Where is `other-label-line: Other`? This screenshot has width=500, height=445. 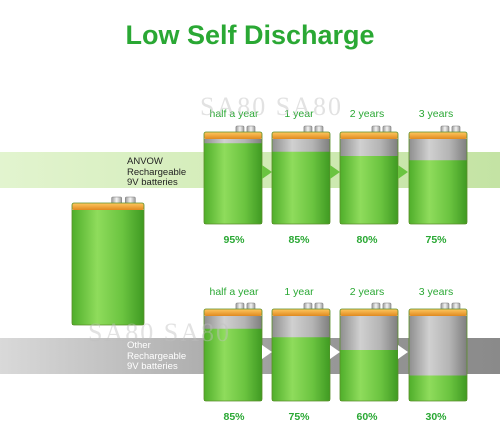
other-label-line: Other is located at coordinates (139, 345).